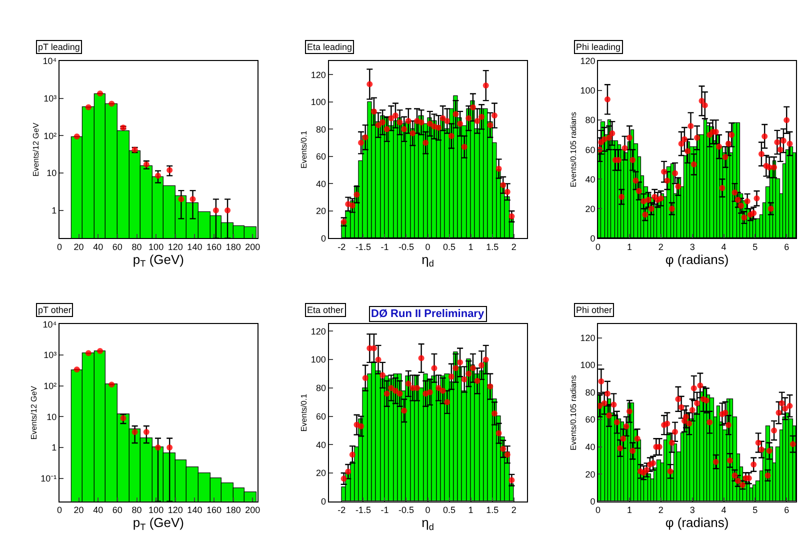 The height and width of the screenshot is (557, 808). What do you see at coordinates (48, 479) in the screenshot?
I see `y-tick-label: 10⁻¹` at bounding box center [48, 479].